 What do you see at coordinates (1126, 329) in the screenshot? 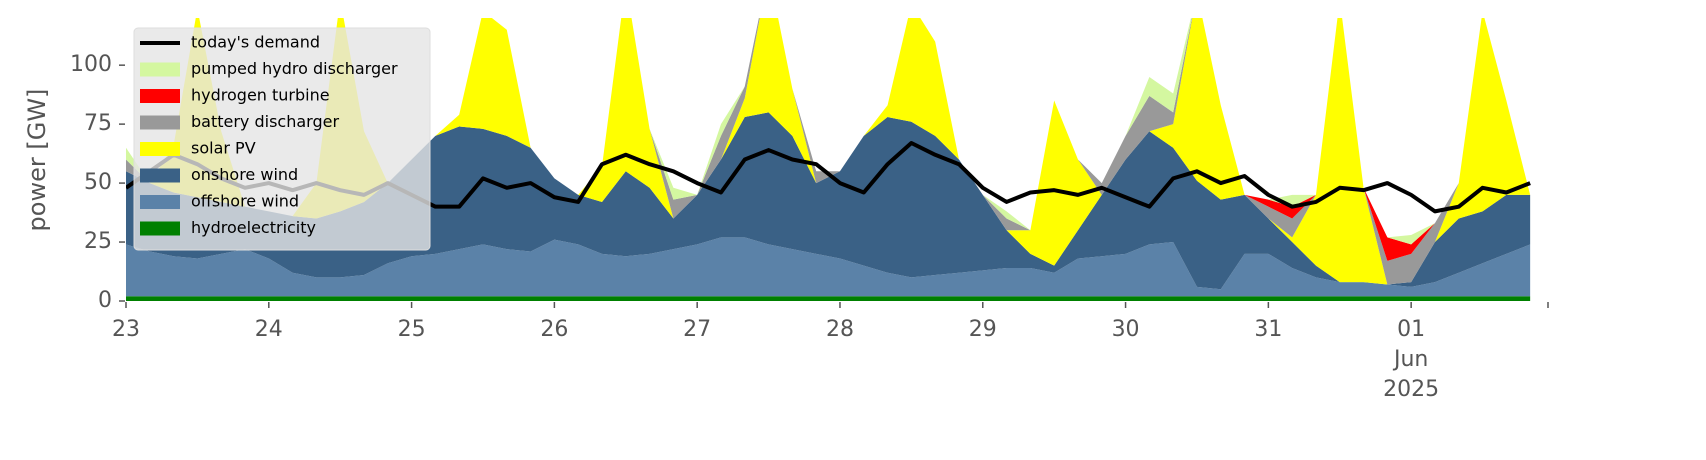
I see `x-tick-label: 30` at bounding box center [1126, 329].